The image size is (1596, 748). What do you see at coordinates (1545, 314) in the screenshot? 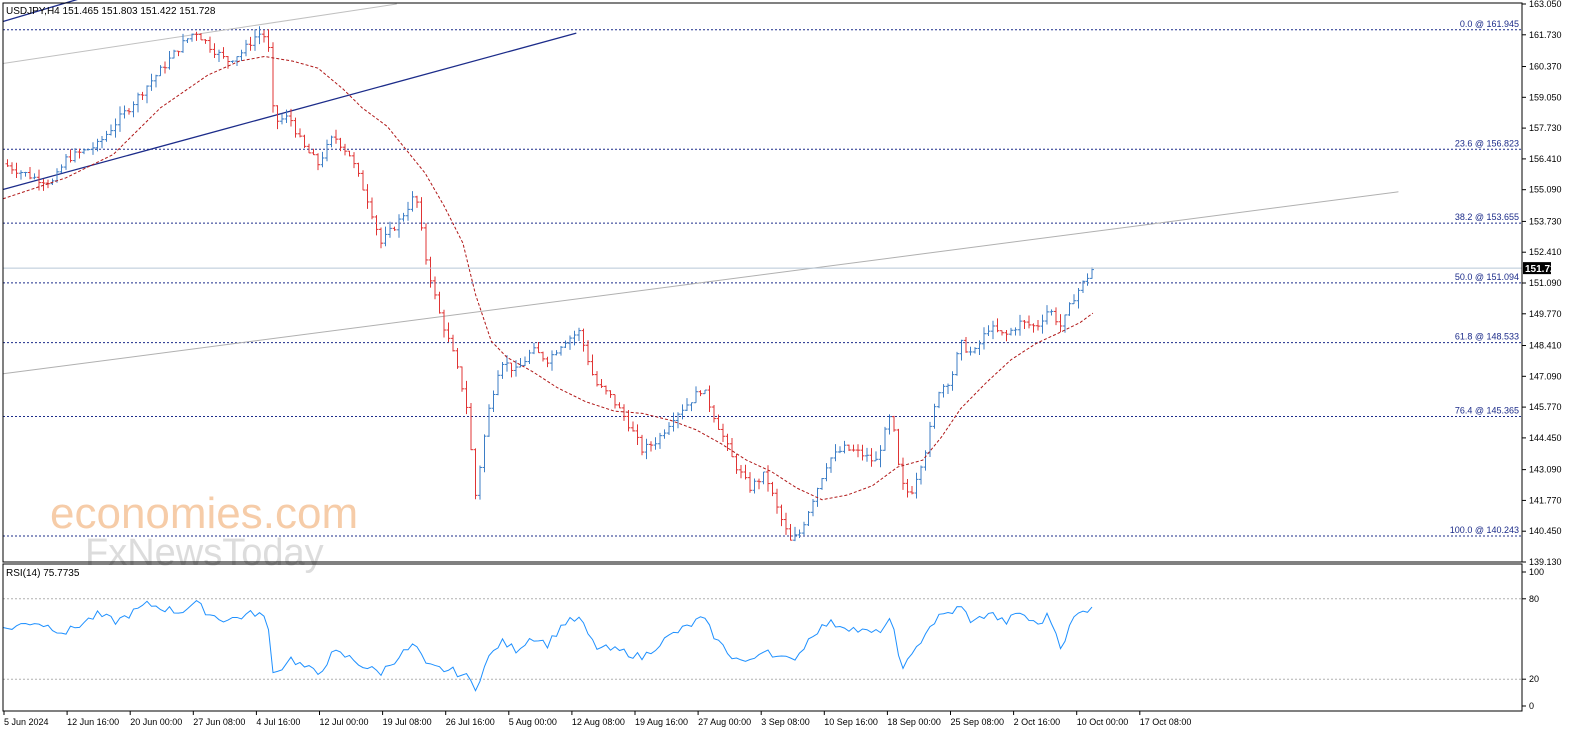
I see `y-tick-label: 149.770` at bounding box center [1545, 314].